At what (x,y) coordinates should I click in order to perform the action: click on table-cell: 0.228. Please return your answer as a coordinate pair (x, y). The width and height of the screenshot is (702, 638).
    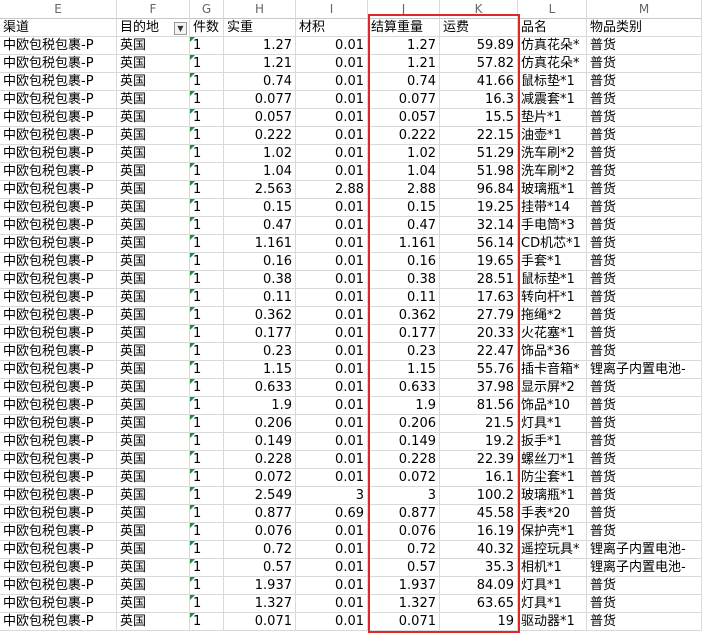
    Looking at the image, I should click on (404, 460).